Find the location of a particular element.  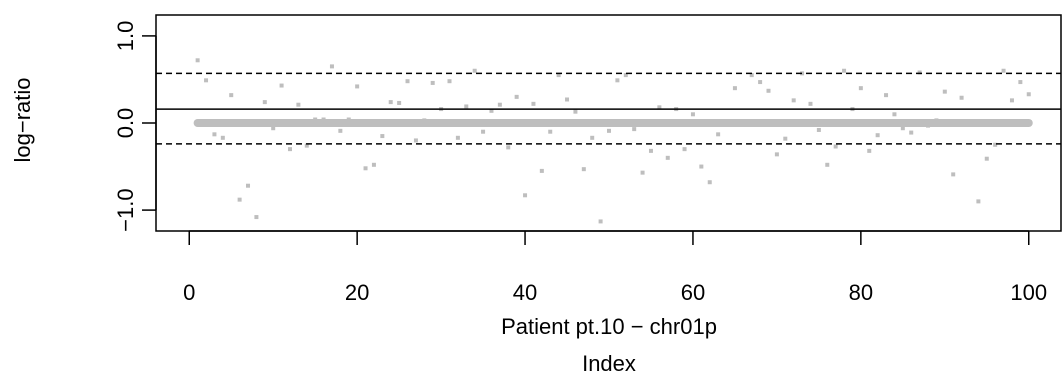

x-tick-label-5: 100 is located at coordinates (1028, 292).